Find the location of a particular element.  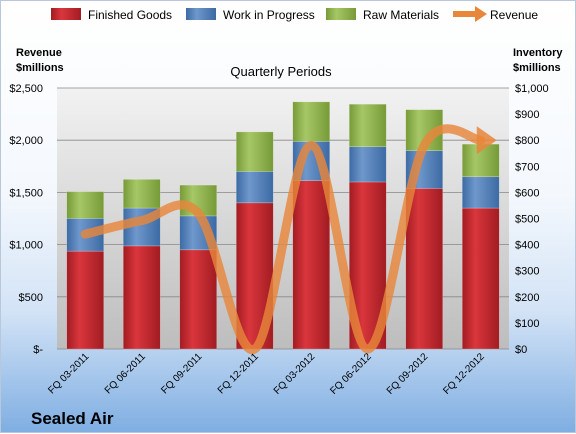

right-axis-tick-label: $800 is located at coordinates (527, 141).